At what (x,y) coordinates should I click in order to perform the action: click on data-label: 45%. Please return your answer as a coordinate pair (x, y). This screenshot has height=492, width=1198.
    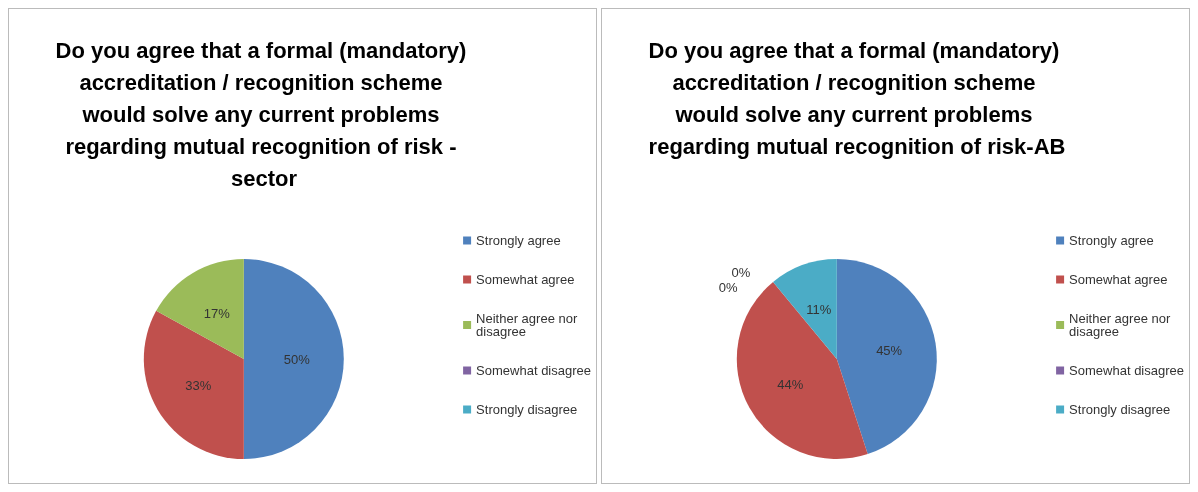
    Looking at the image, I should click on (889, 351).